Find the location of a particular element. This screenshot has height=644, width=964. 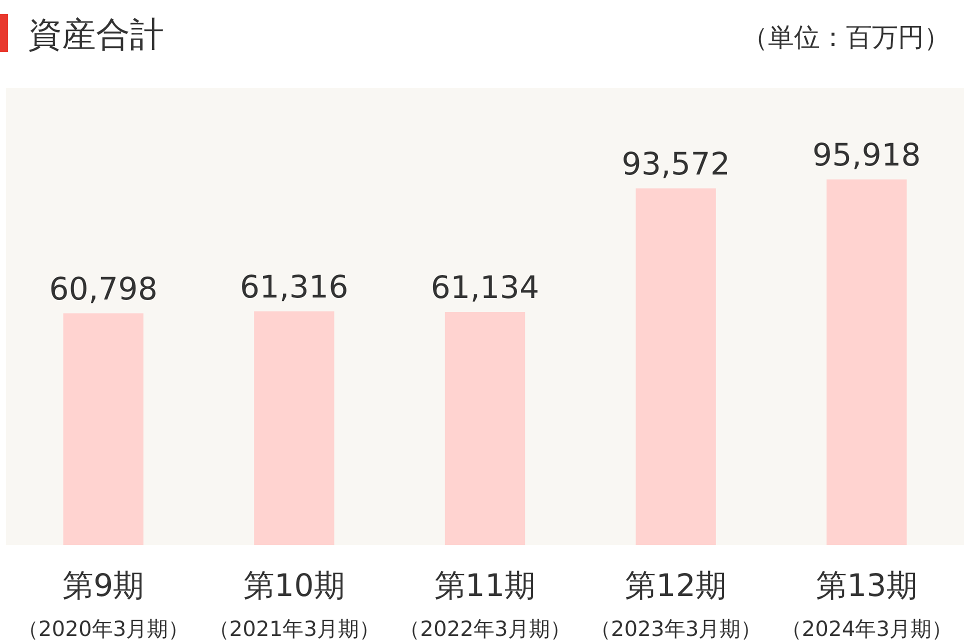

x-tick-label: 第11期（2022年3月期） is located at coordinates (485, 604).